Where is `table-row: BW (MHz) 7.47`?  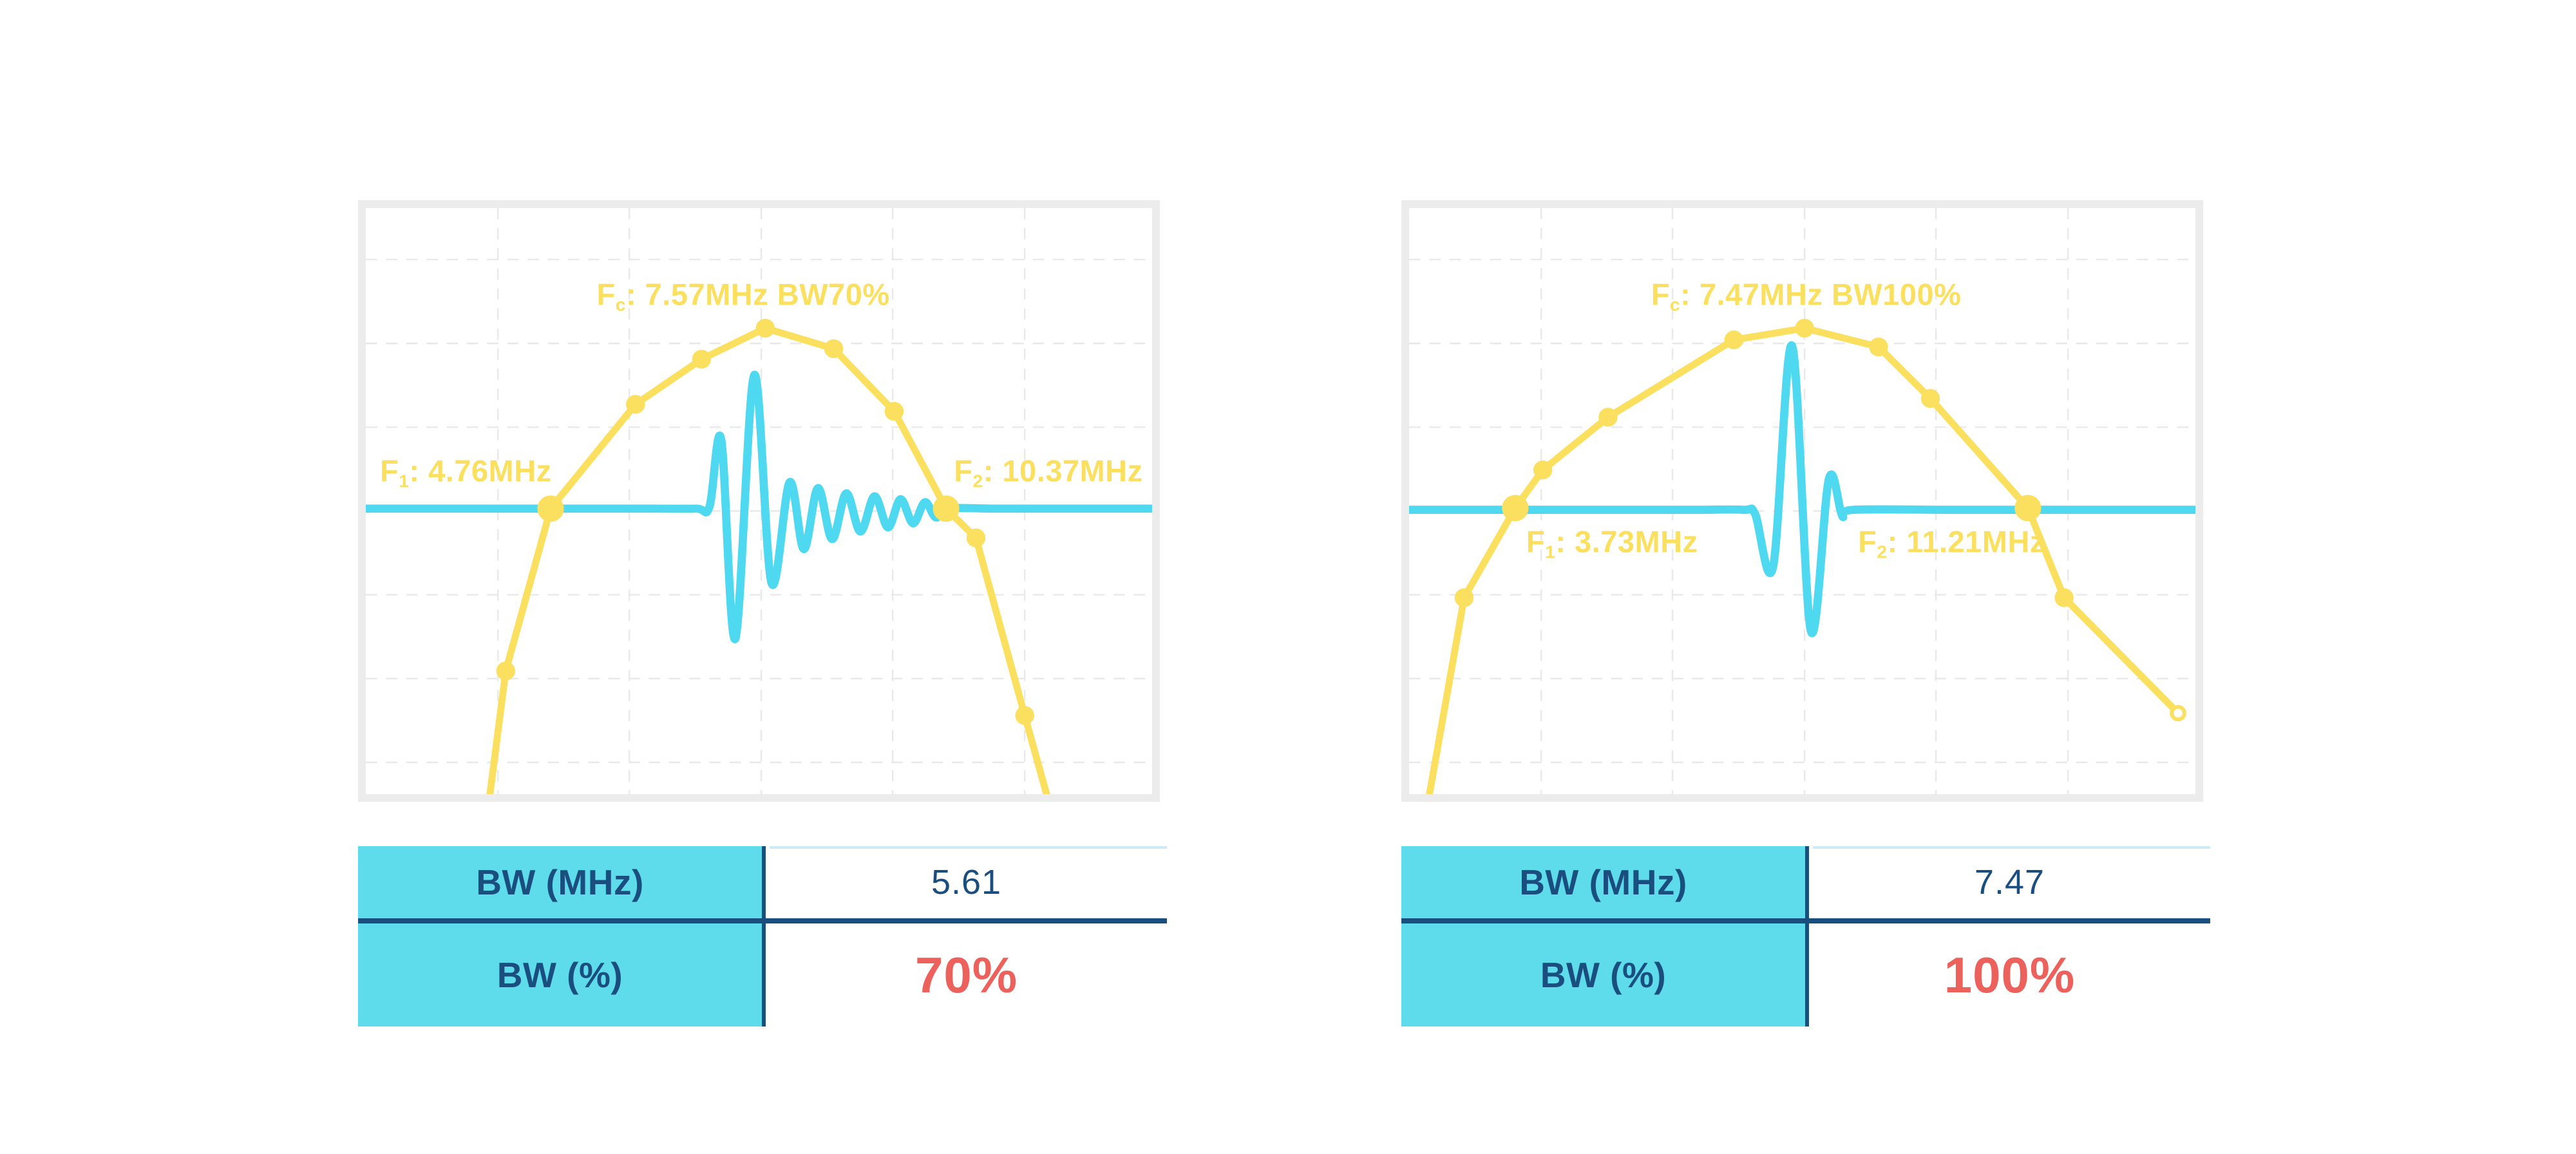
table-row: BW (MHz) 7.47 is located at coordinates (1805, 882).